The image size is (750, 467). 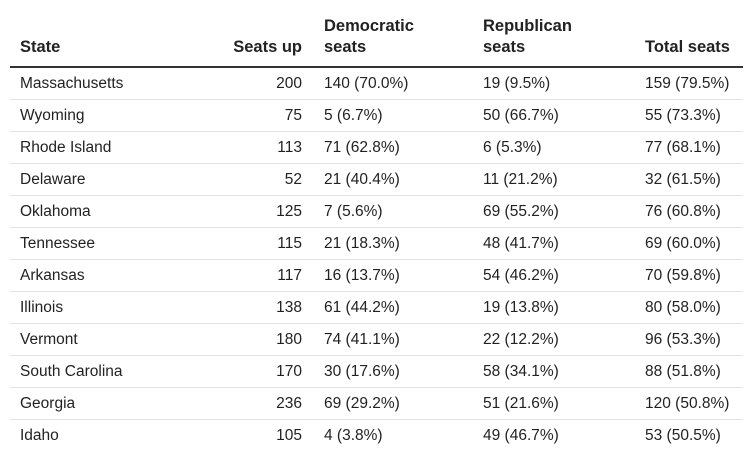 I want to click on cell-democratic-seats: 7 (5.6%), so click(x=394, y=211).